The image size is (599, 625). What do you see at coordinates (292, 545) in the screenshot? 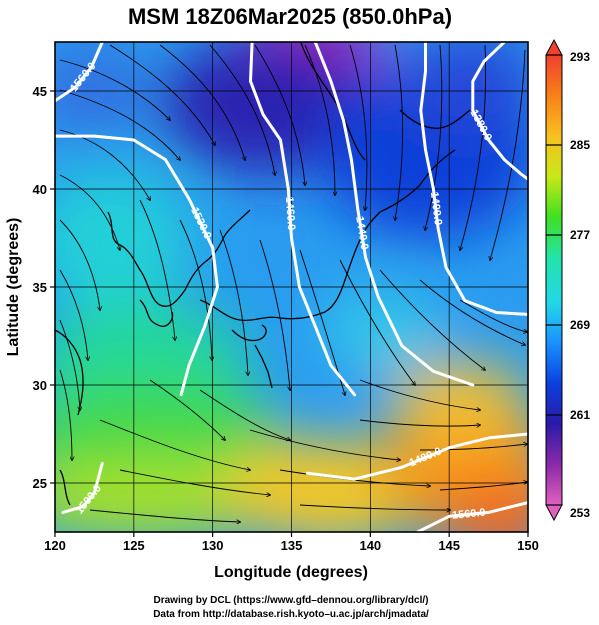
I see `x-tick-label: 135` at bounding box center [292, 545].